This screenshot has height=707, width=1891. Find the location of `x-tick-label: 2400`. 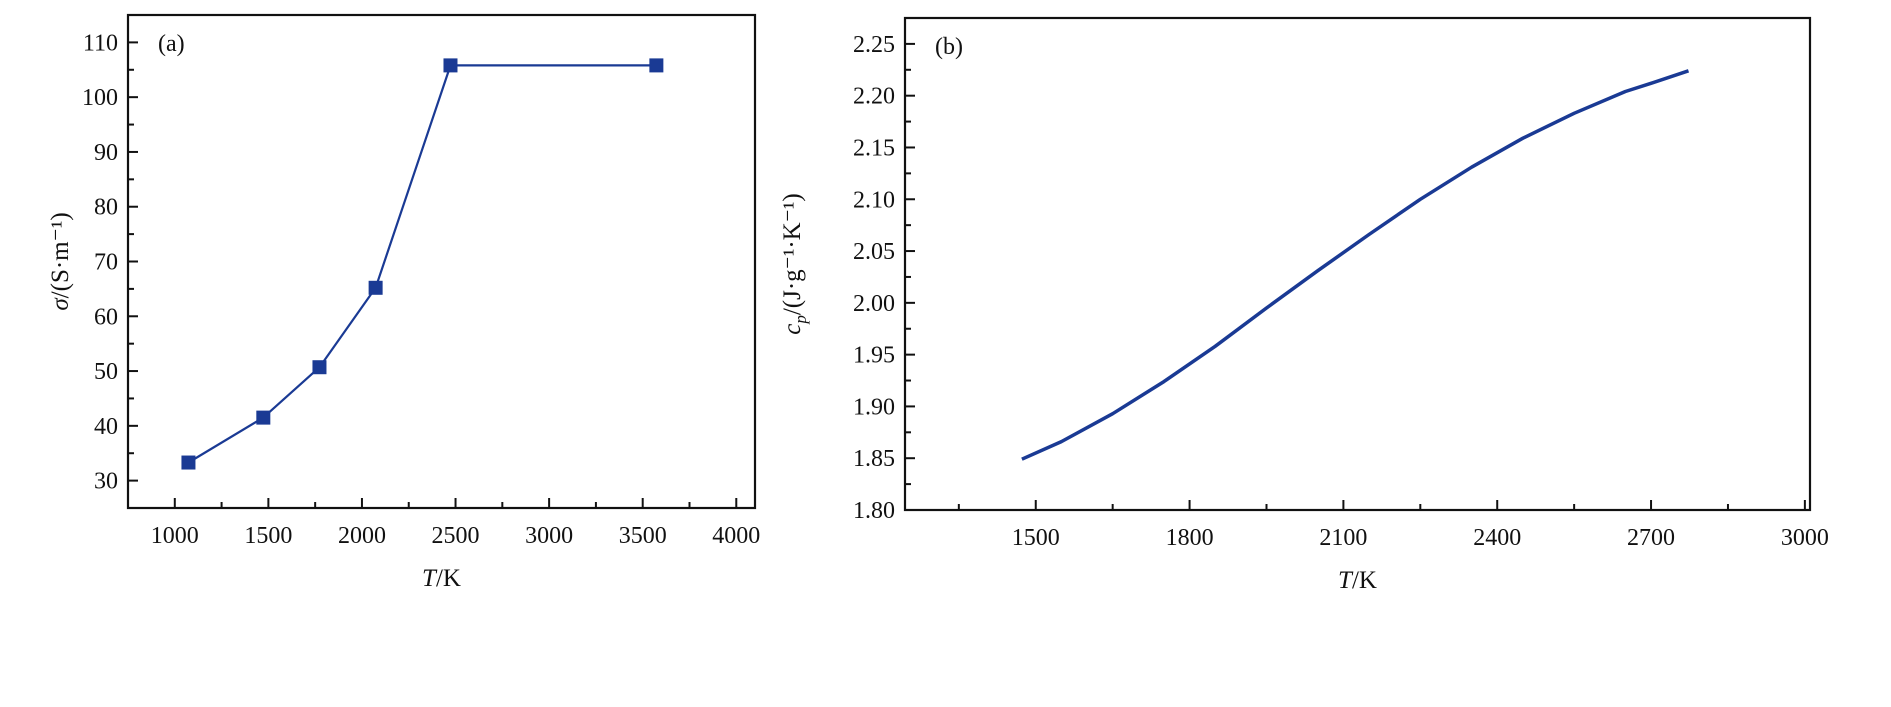

x-tick-label: 2400 is located at coordinates (1497, 538).